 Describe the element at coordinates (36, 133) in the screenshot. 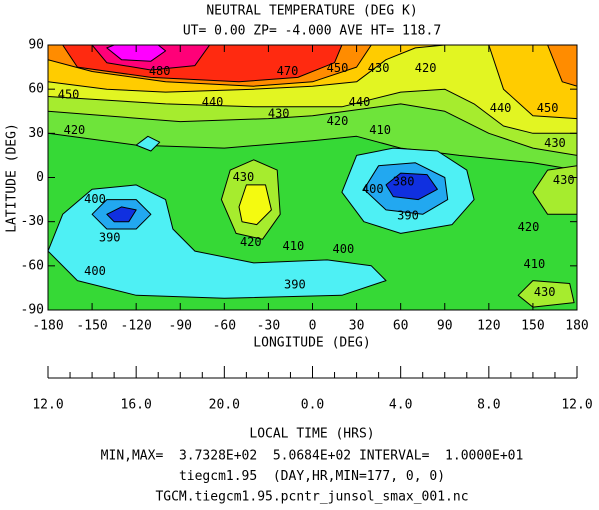

I see `y-tick-label: 30` at that location.